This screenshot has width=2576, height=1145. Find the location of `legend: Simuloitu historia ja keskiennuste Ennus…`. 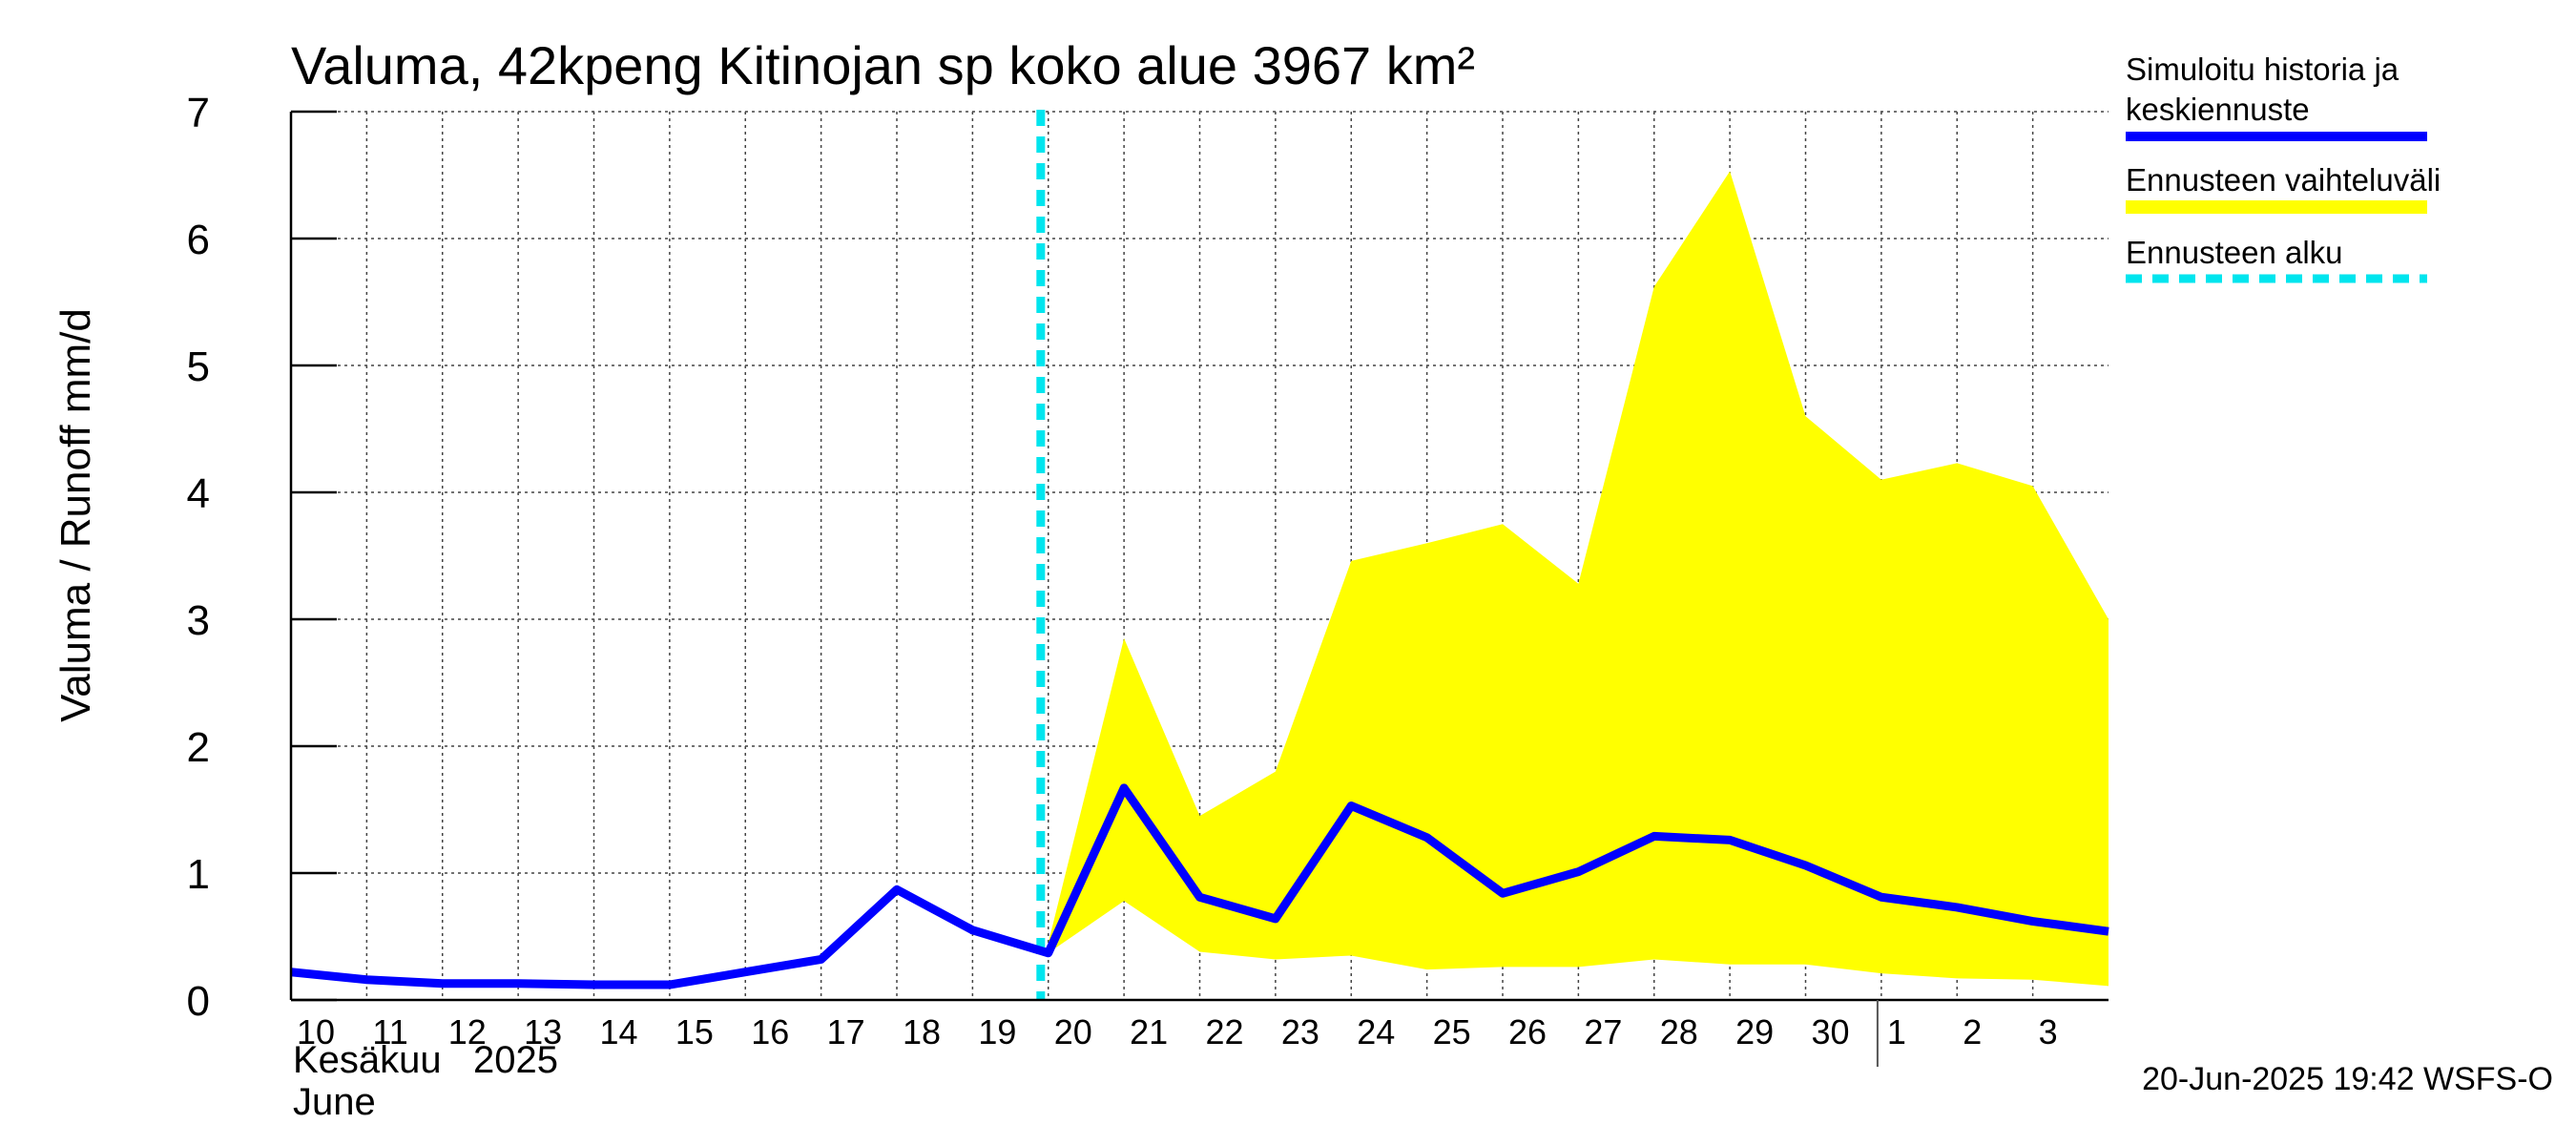

legend: Simuloitu historia ja keskiennuste Ennus… is located at coordinates (2283, 167).